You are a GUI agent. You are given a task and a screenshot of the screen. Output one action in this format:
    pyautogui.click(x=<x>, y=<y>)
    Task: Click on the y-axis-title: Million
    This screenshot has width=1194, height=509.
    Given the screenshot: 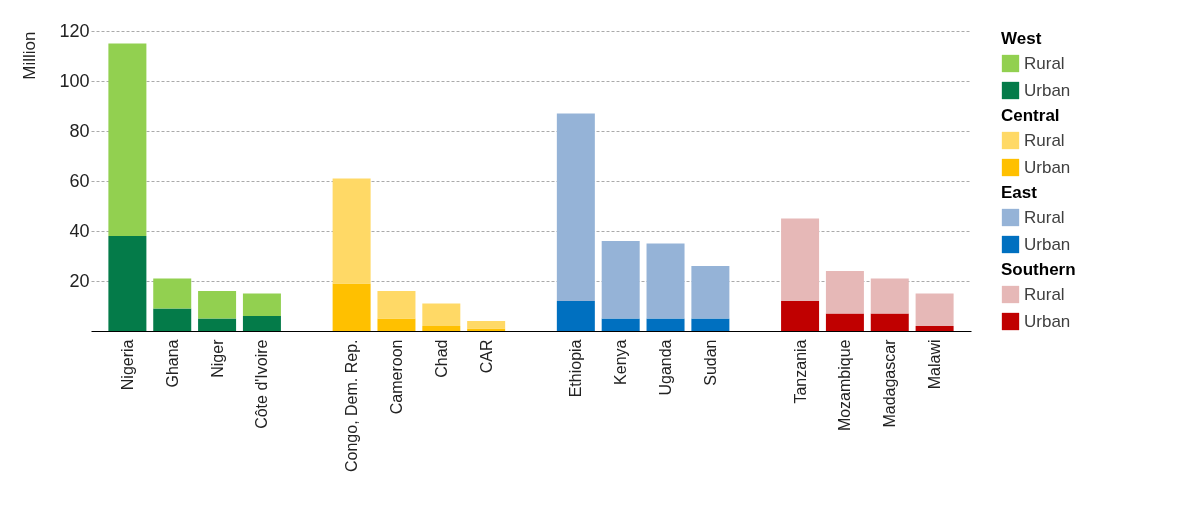 What is the action you would take?
    pyautogui.click(x=30, y=55)
    